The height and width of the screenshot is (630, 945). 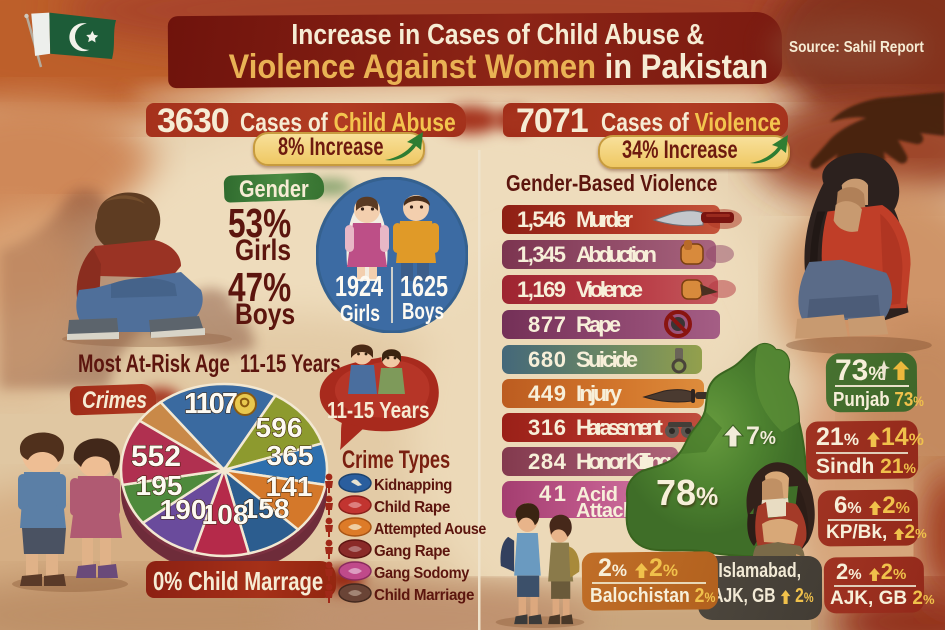 I want to click on svg-text: Abduction, so click(x=616, y=254).